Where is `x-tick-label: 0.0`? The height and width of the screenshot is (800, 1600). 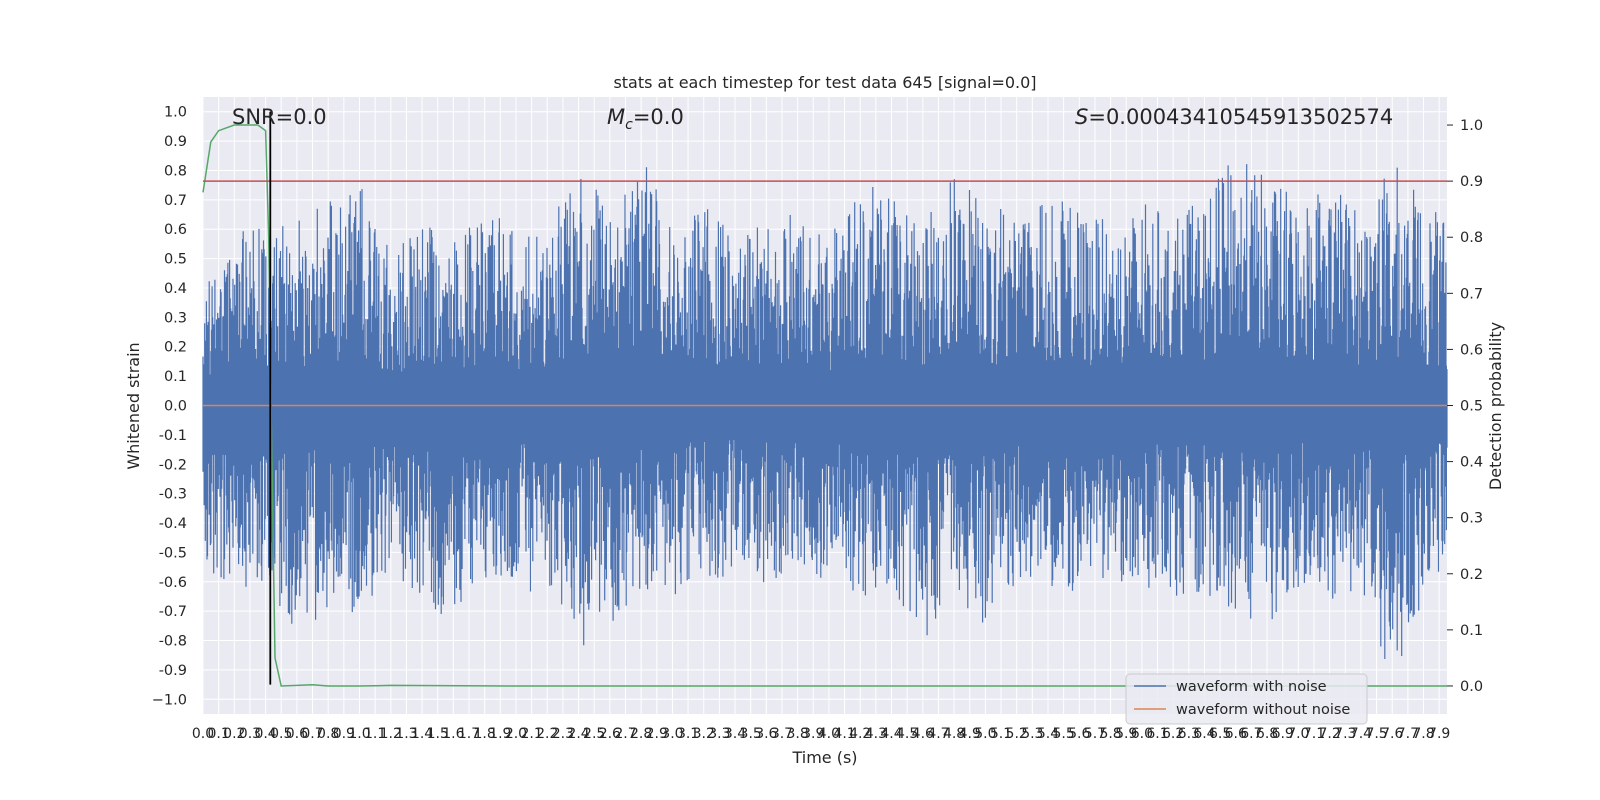
x-tick-label: 0.0 is located at coordinates (203, 734).